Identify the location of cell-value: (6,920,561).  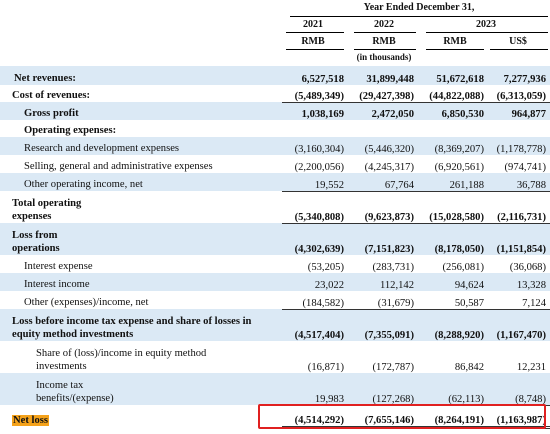
(453, 164).